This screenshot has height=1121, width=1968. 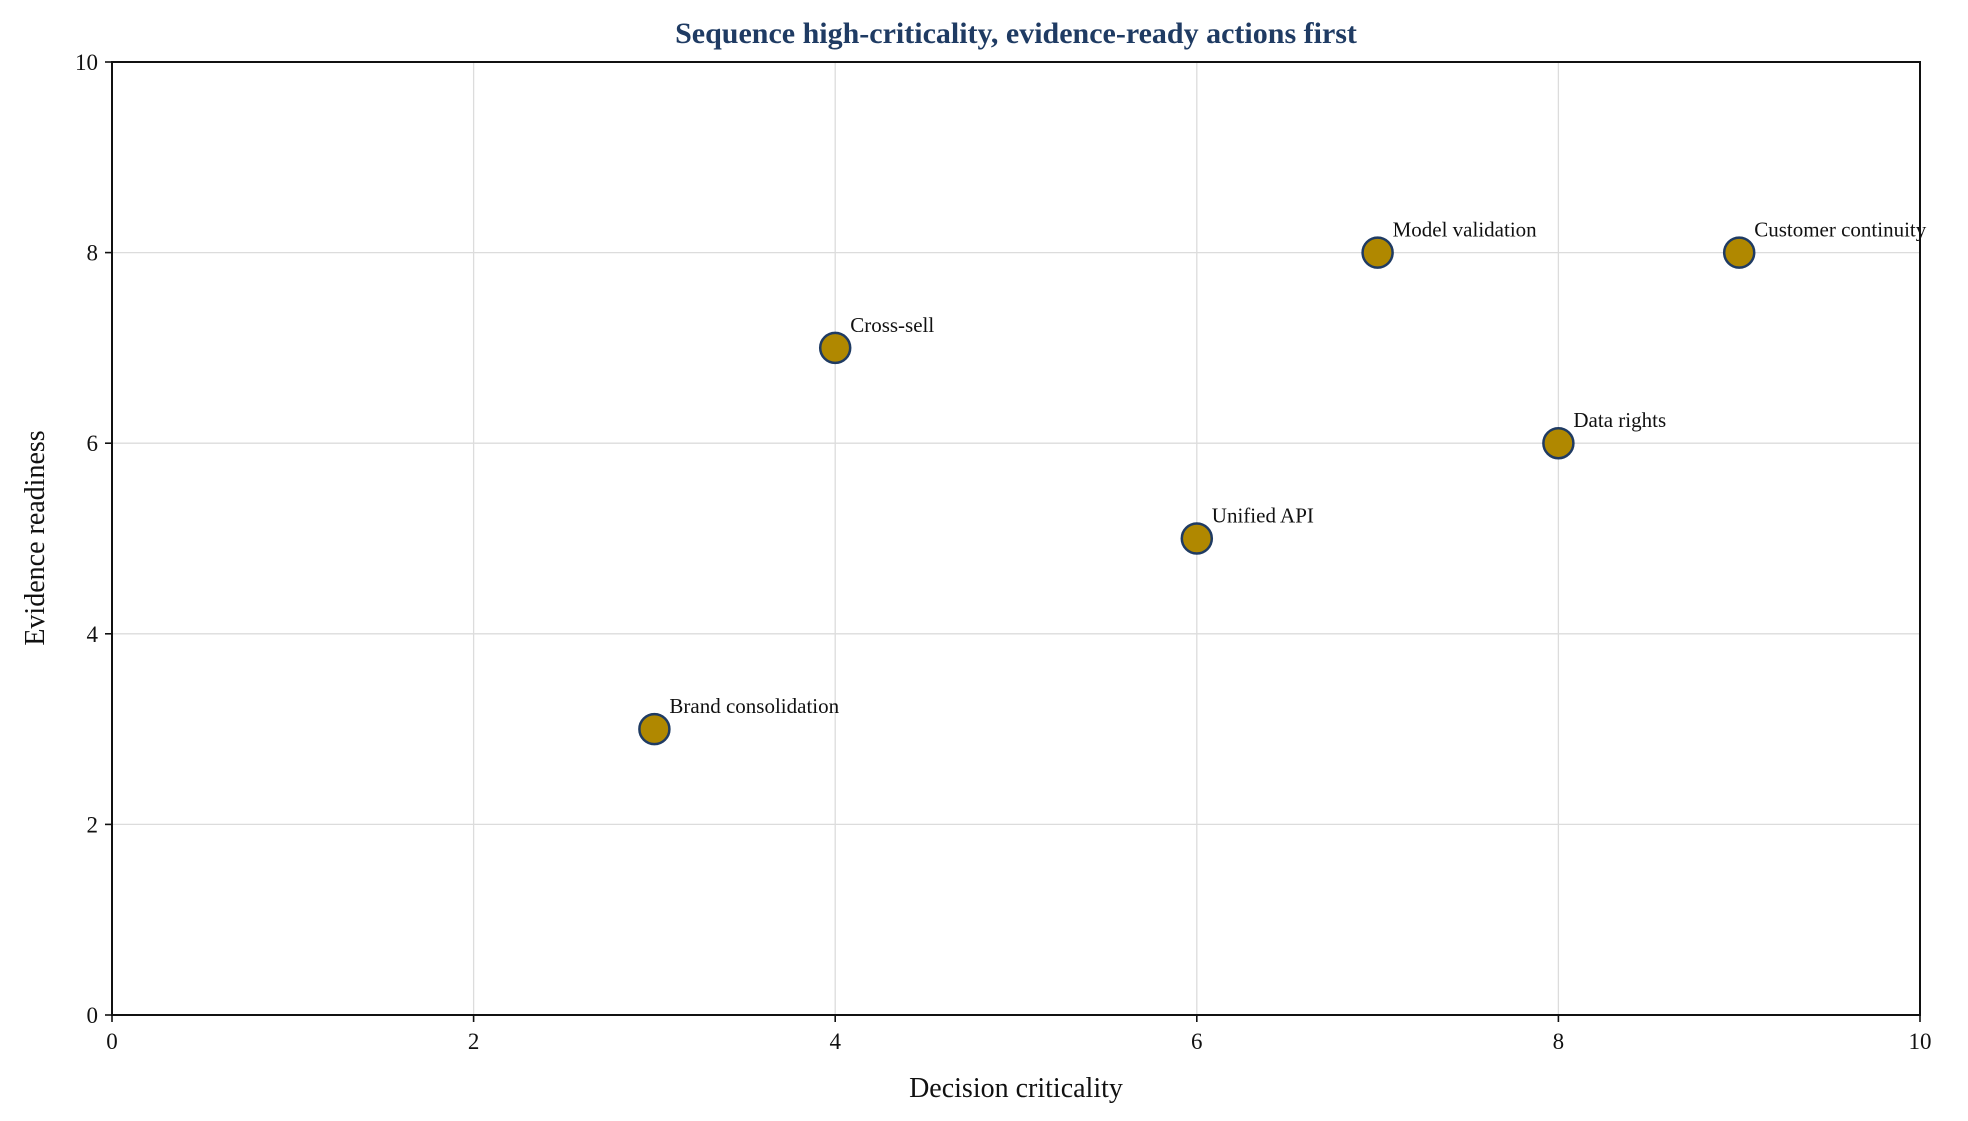 What do you see at coordinates (1920, 1041) in the screenshot?
I see `x-tick-label: 10` at bounding box center [1920, 1041].